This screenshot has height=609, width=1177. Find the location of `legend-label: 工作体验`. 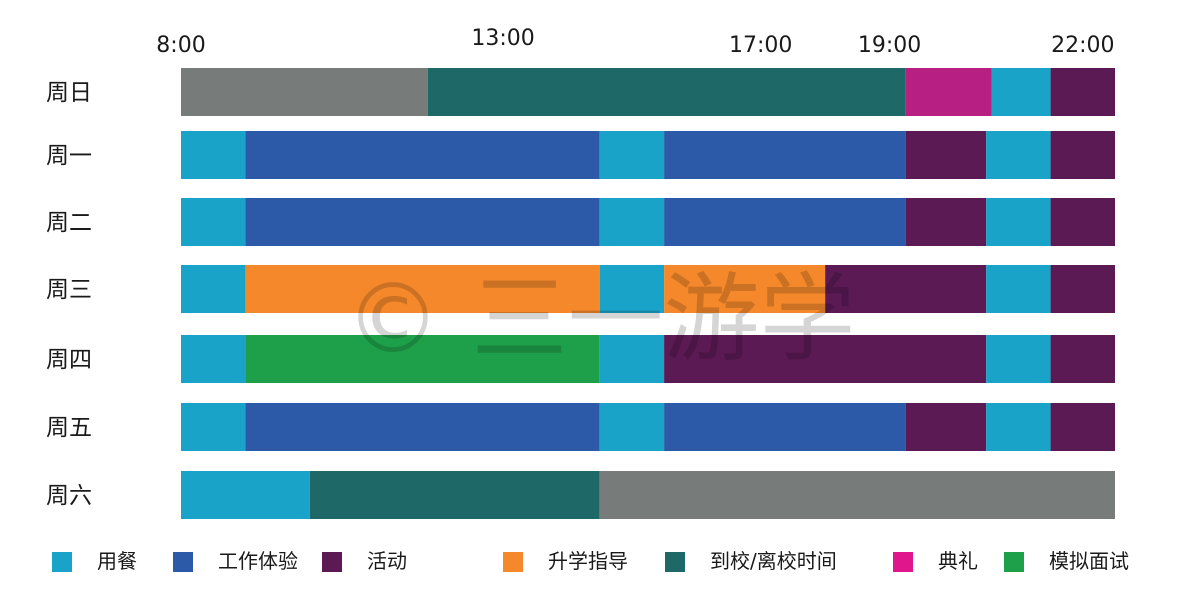

legend-label: 工作体验 is located at coordinates (258, 561).